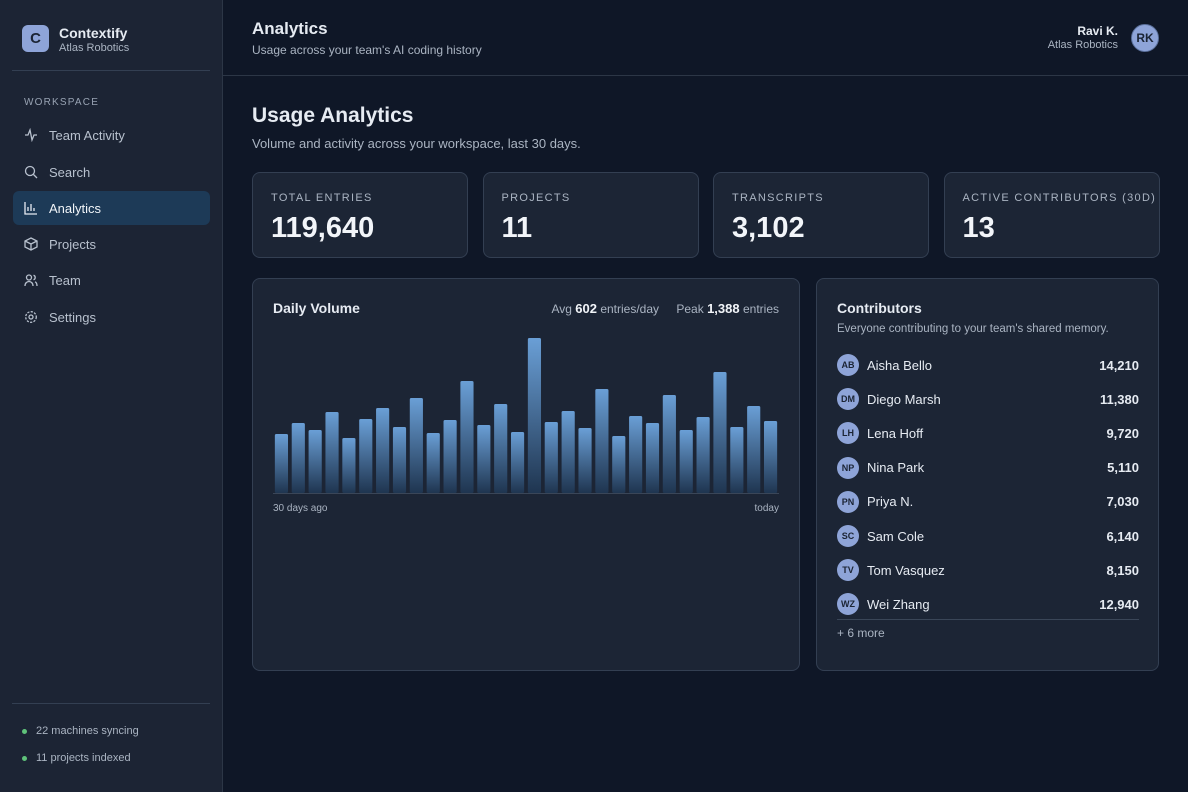  What do you see at coordinates (988, 468) in the screenshot?
I see `contributor-row: NP Nina Park 5,110` at bounding box center [988, 468].